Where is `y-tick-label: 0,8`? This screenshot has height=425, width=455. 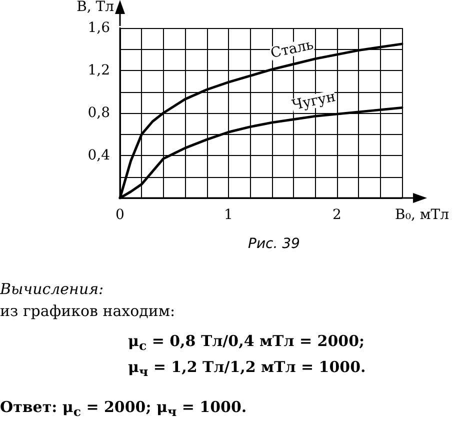 y-tick-label: 0,8 is located at coordinates (99, 113).